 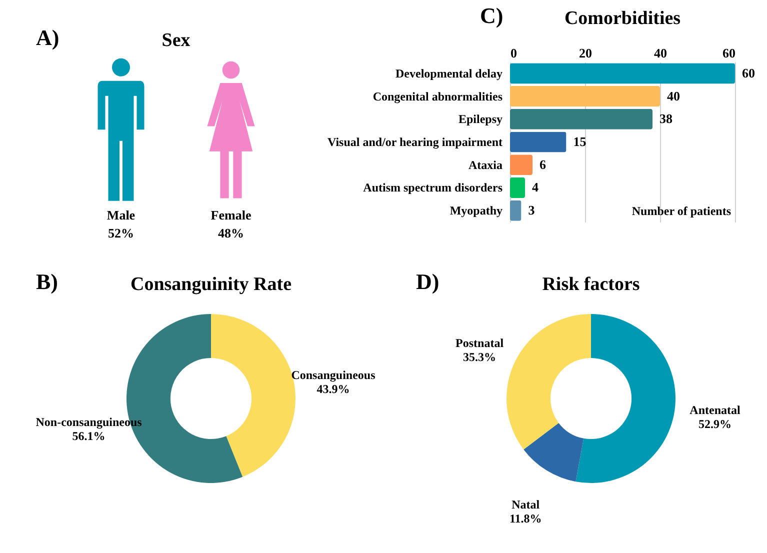 What do you see at coordinates (580, 141) in the screenshot?
I see `data-label: 15` at bounding box center [580, 141].